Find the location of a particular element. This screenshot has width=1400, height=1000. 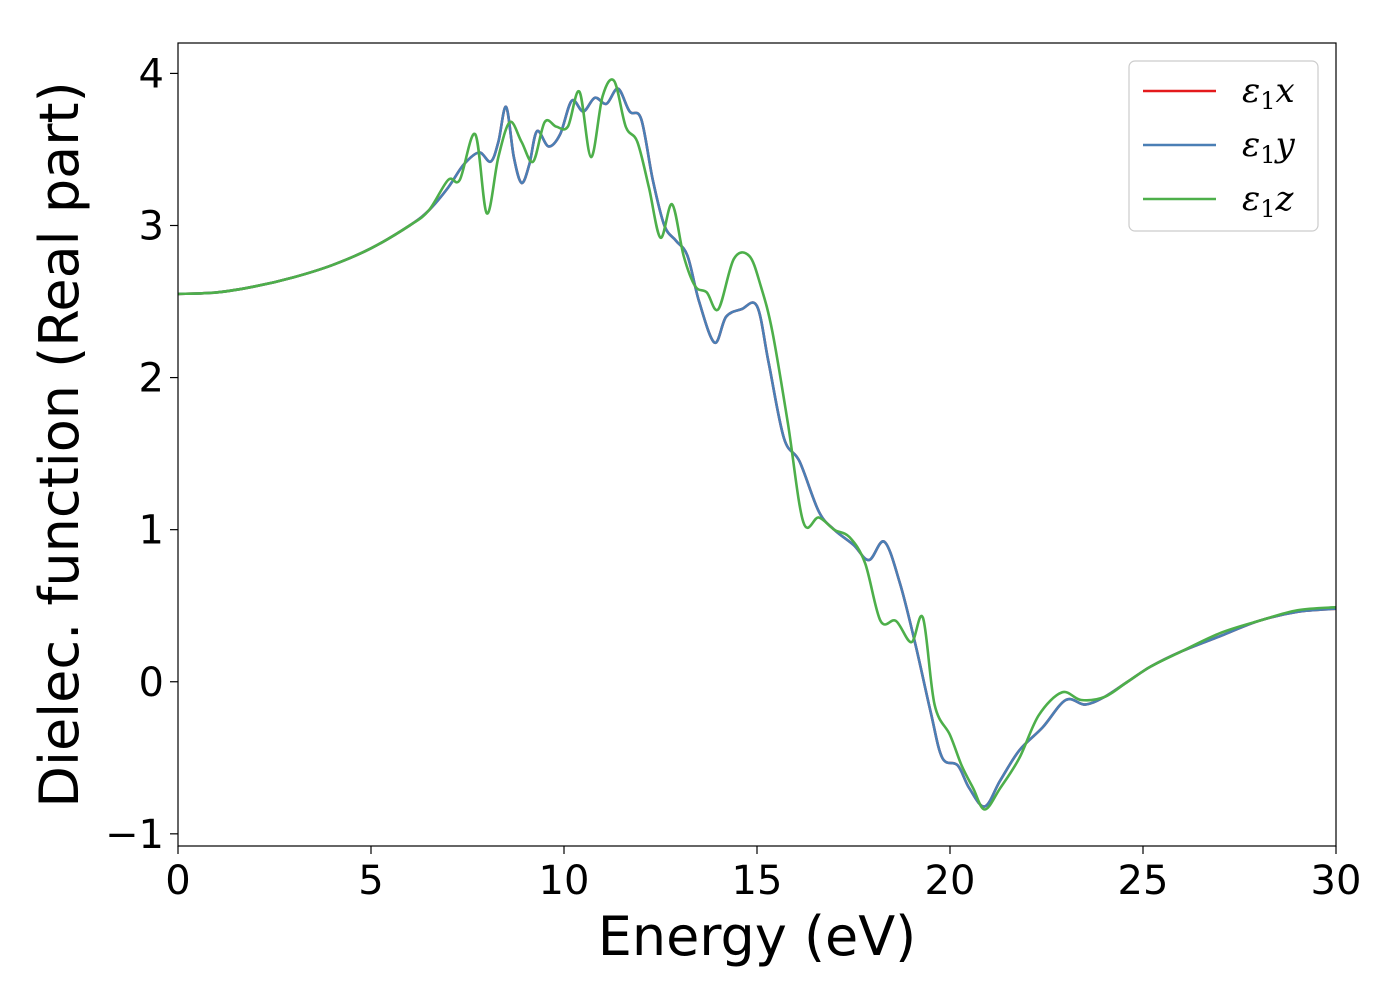

x-axis-label: Energy (eV) is located at coordinates (757, 936).